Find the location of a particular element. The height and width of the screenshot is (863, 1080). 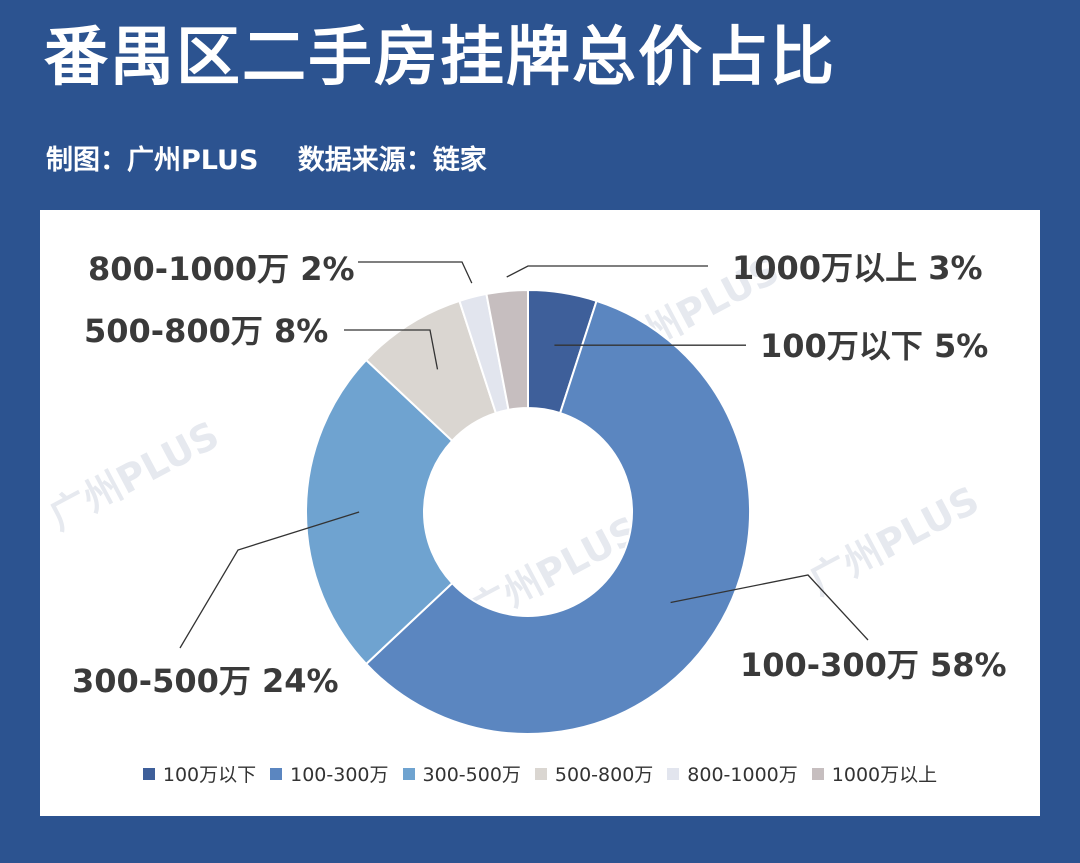

data-label: 100万以下 5% is located at coordinates (874, 346).